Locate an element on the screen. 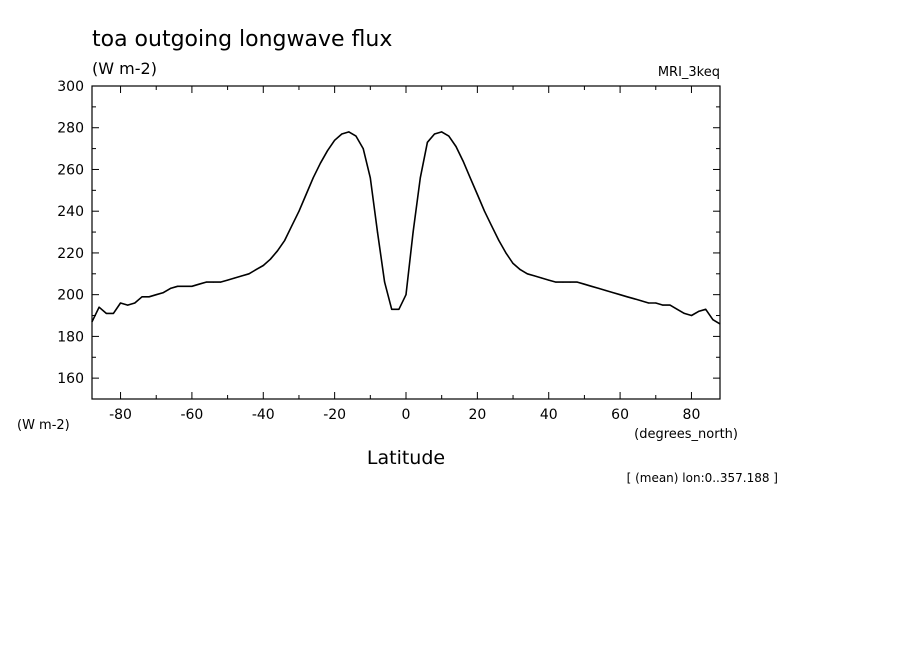  y-tick-label: 280 is located at coordinates (70, 129).